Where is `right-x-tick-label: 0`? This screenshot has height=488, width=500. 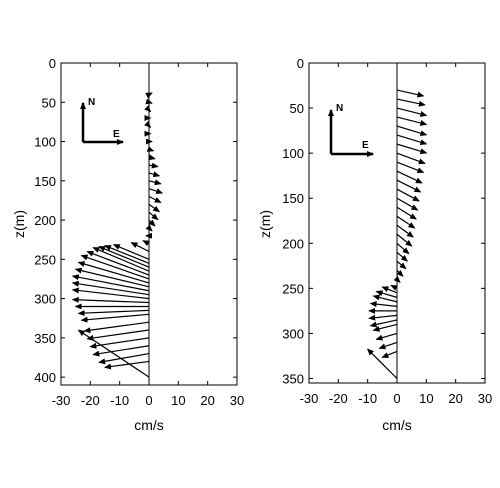 right-x-tick-label: 0 is located at coordinates (396, 398).